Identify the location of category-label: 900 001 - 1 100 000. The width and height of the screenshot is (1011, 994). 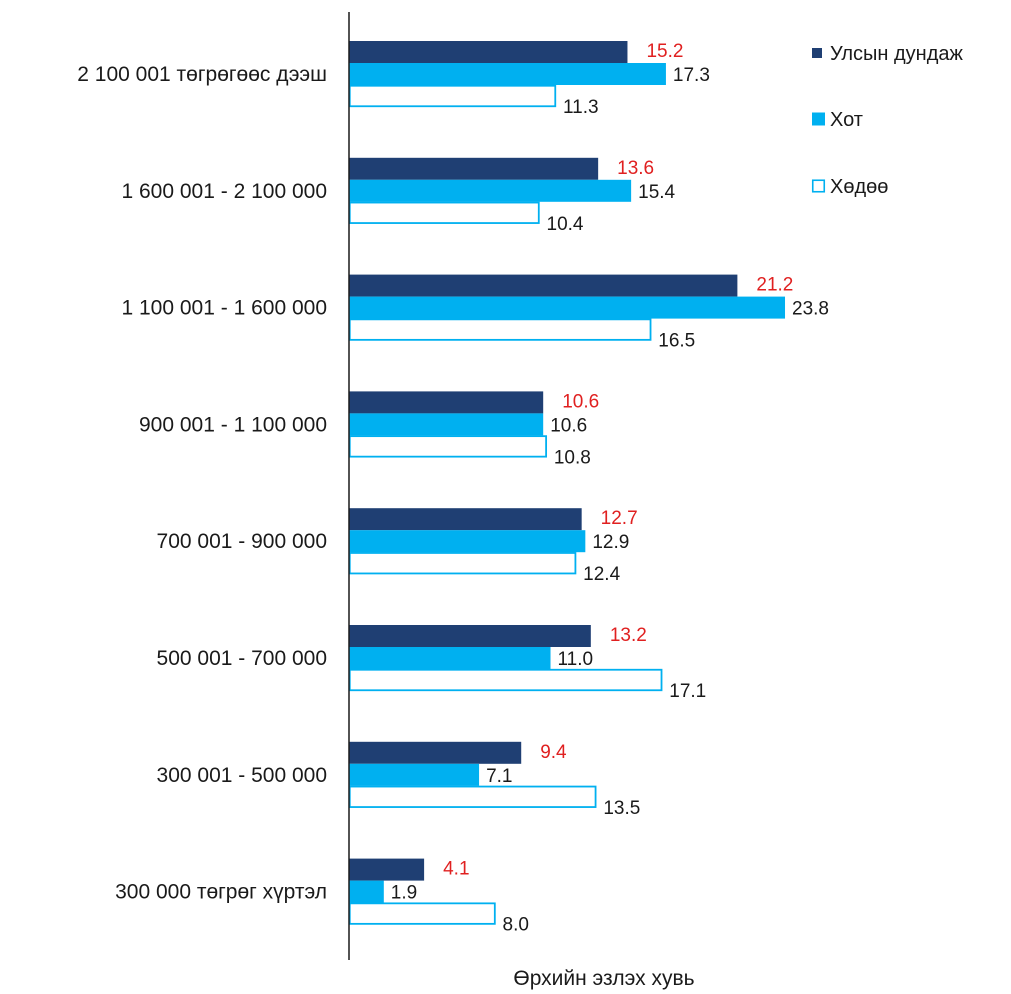
(233, 424).